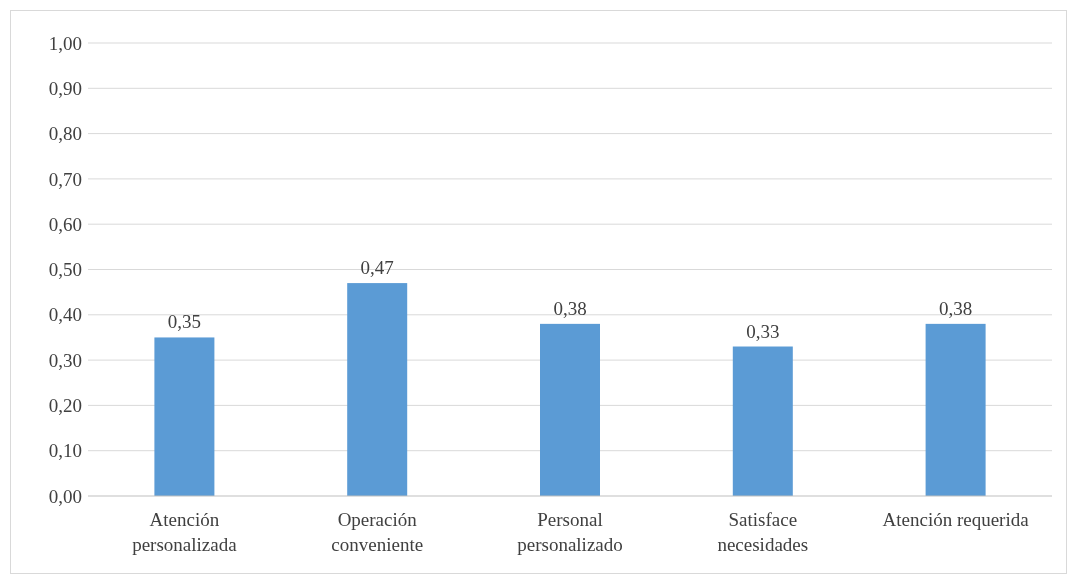 This screenshot has width=1067, height=574. I want to click on y-tick-label: 0,50, so click(65, 270).